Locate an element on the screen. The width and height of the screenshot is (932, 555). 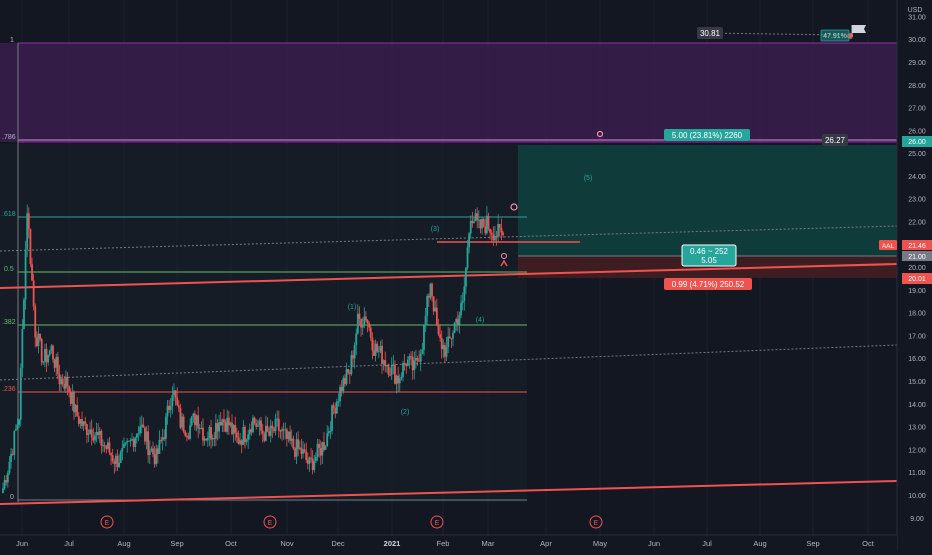
currency-label: USD is located at coordinates (915, 10).